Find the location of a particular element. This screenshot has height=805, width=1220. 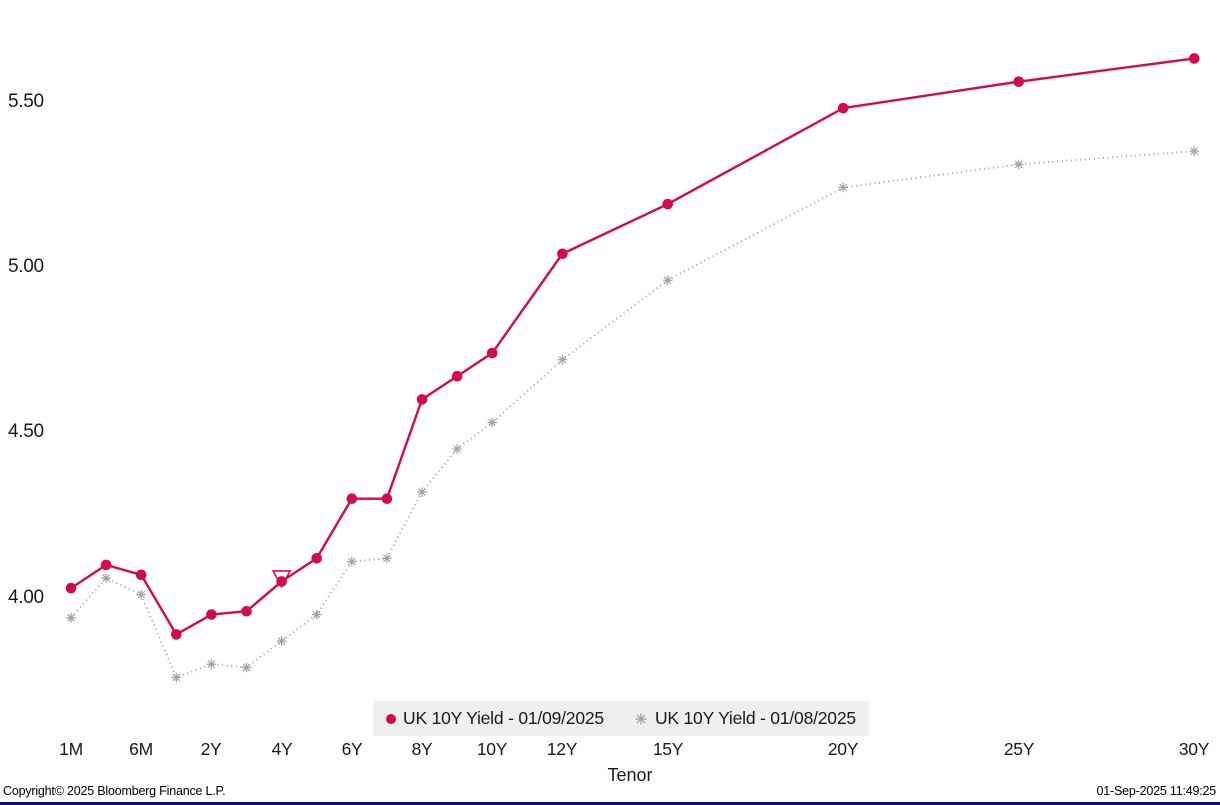

x-tick-label: 30Y is located at coordinates (1194, 749).